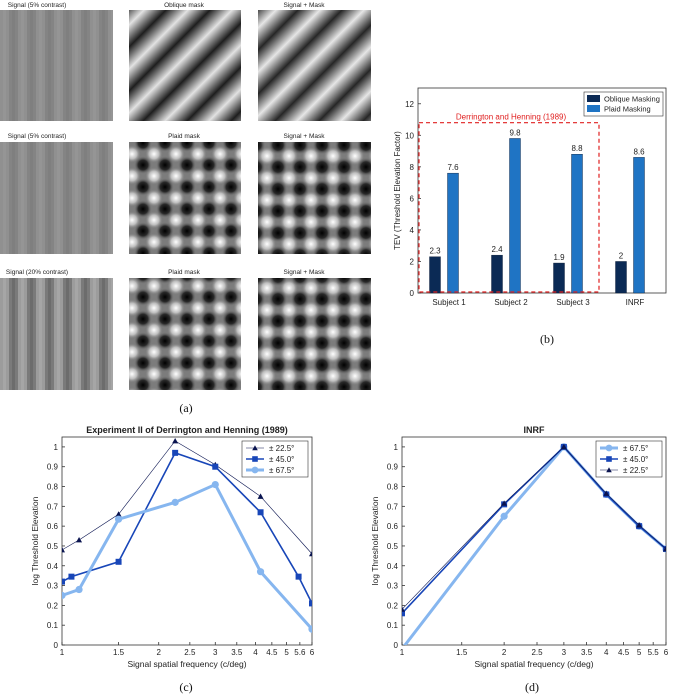 The width and height of the screenshot is (685, 696). Describe the element at coordinates (304, 5) in the screenshot. I see `stimulus-title-r1c3: Signal + Mask` at that location.